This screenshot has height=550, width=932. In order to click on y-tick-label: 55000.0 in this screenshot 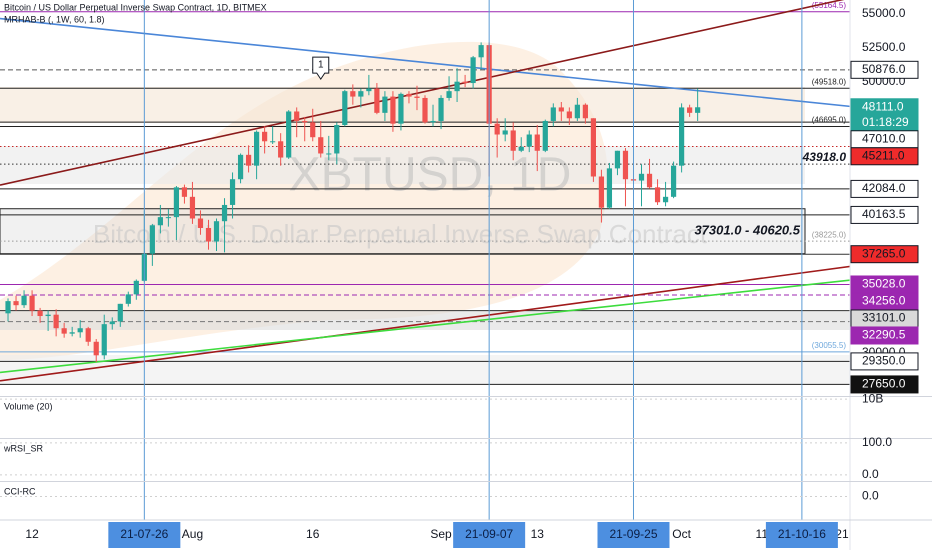, I will do `click(884, 13)`.